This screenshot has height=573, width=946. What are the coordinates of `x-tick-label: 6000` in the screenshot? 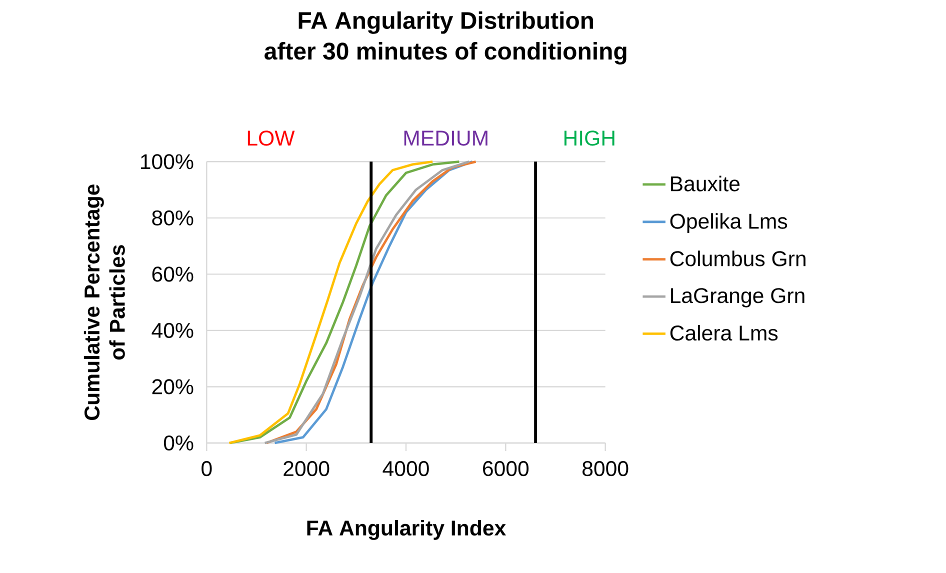 It's located at (506, 468).